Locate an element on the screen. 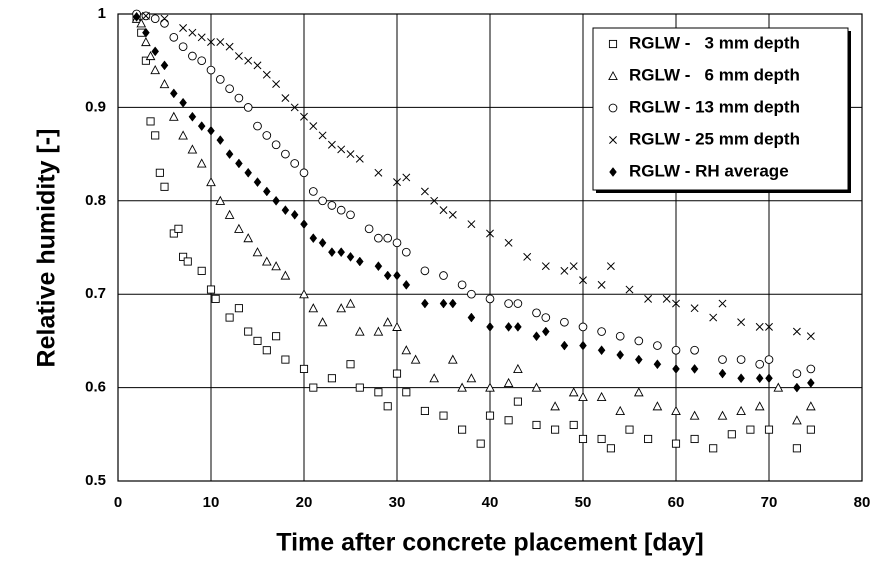  legend-label: RGLW - 3 mm depth is located at coordinates (714, 42).